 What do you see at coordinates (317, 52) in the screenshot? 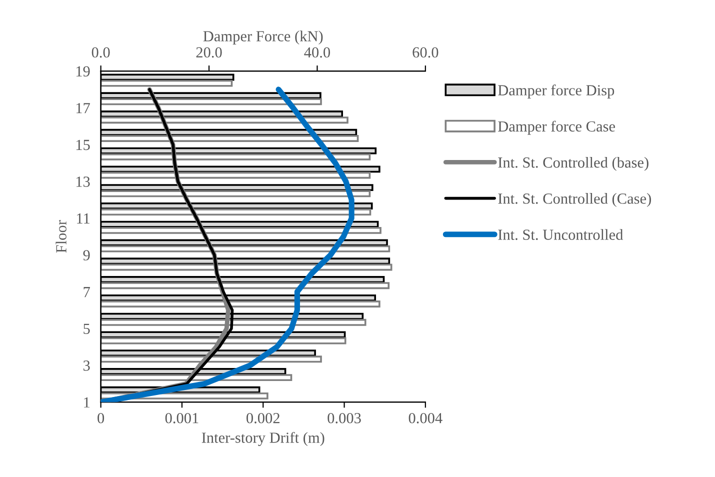
I see `x2-tick-label: 40.0` at bounding box center [317, 52].